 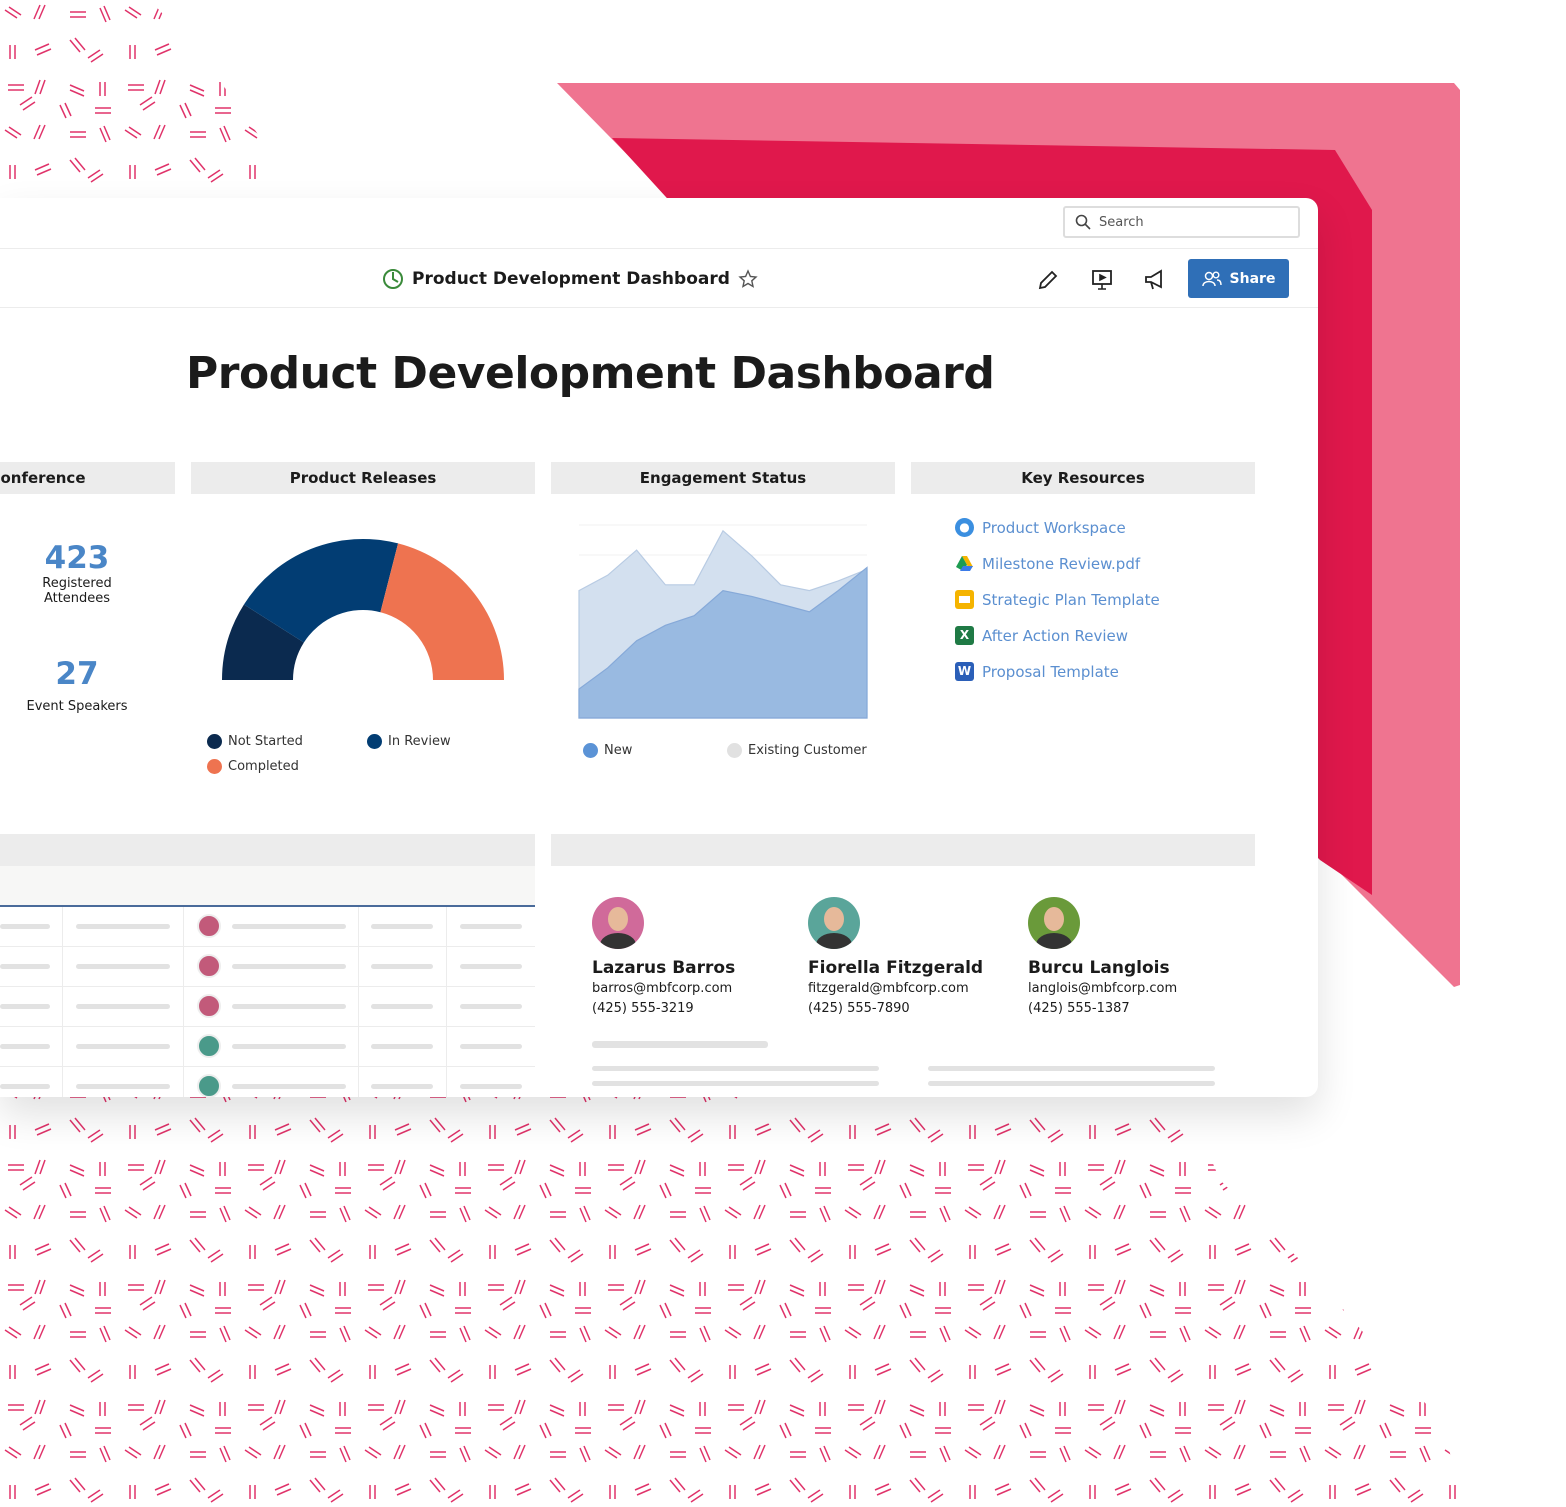 What do you see at coordinates (267, 885) in the screenshot?
I see `table-head` at bounding box center [267, 885].